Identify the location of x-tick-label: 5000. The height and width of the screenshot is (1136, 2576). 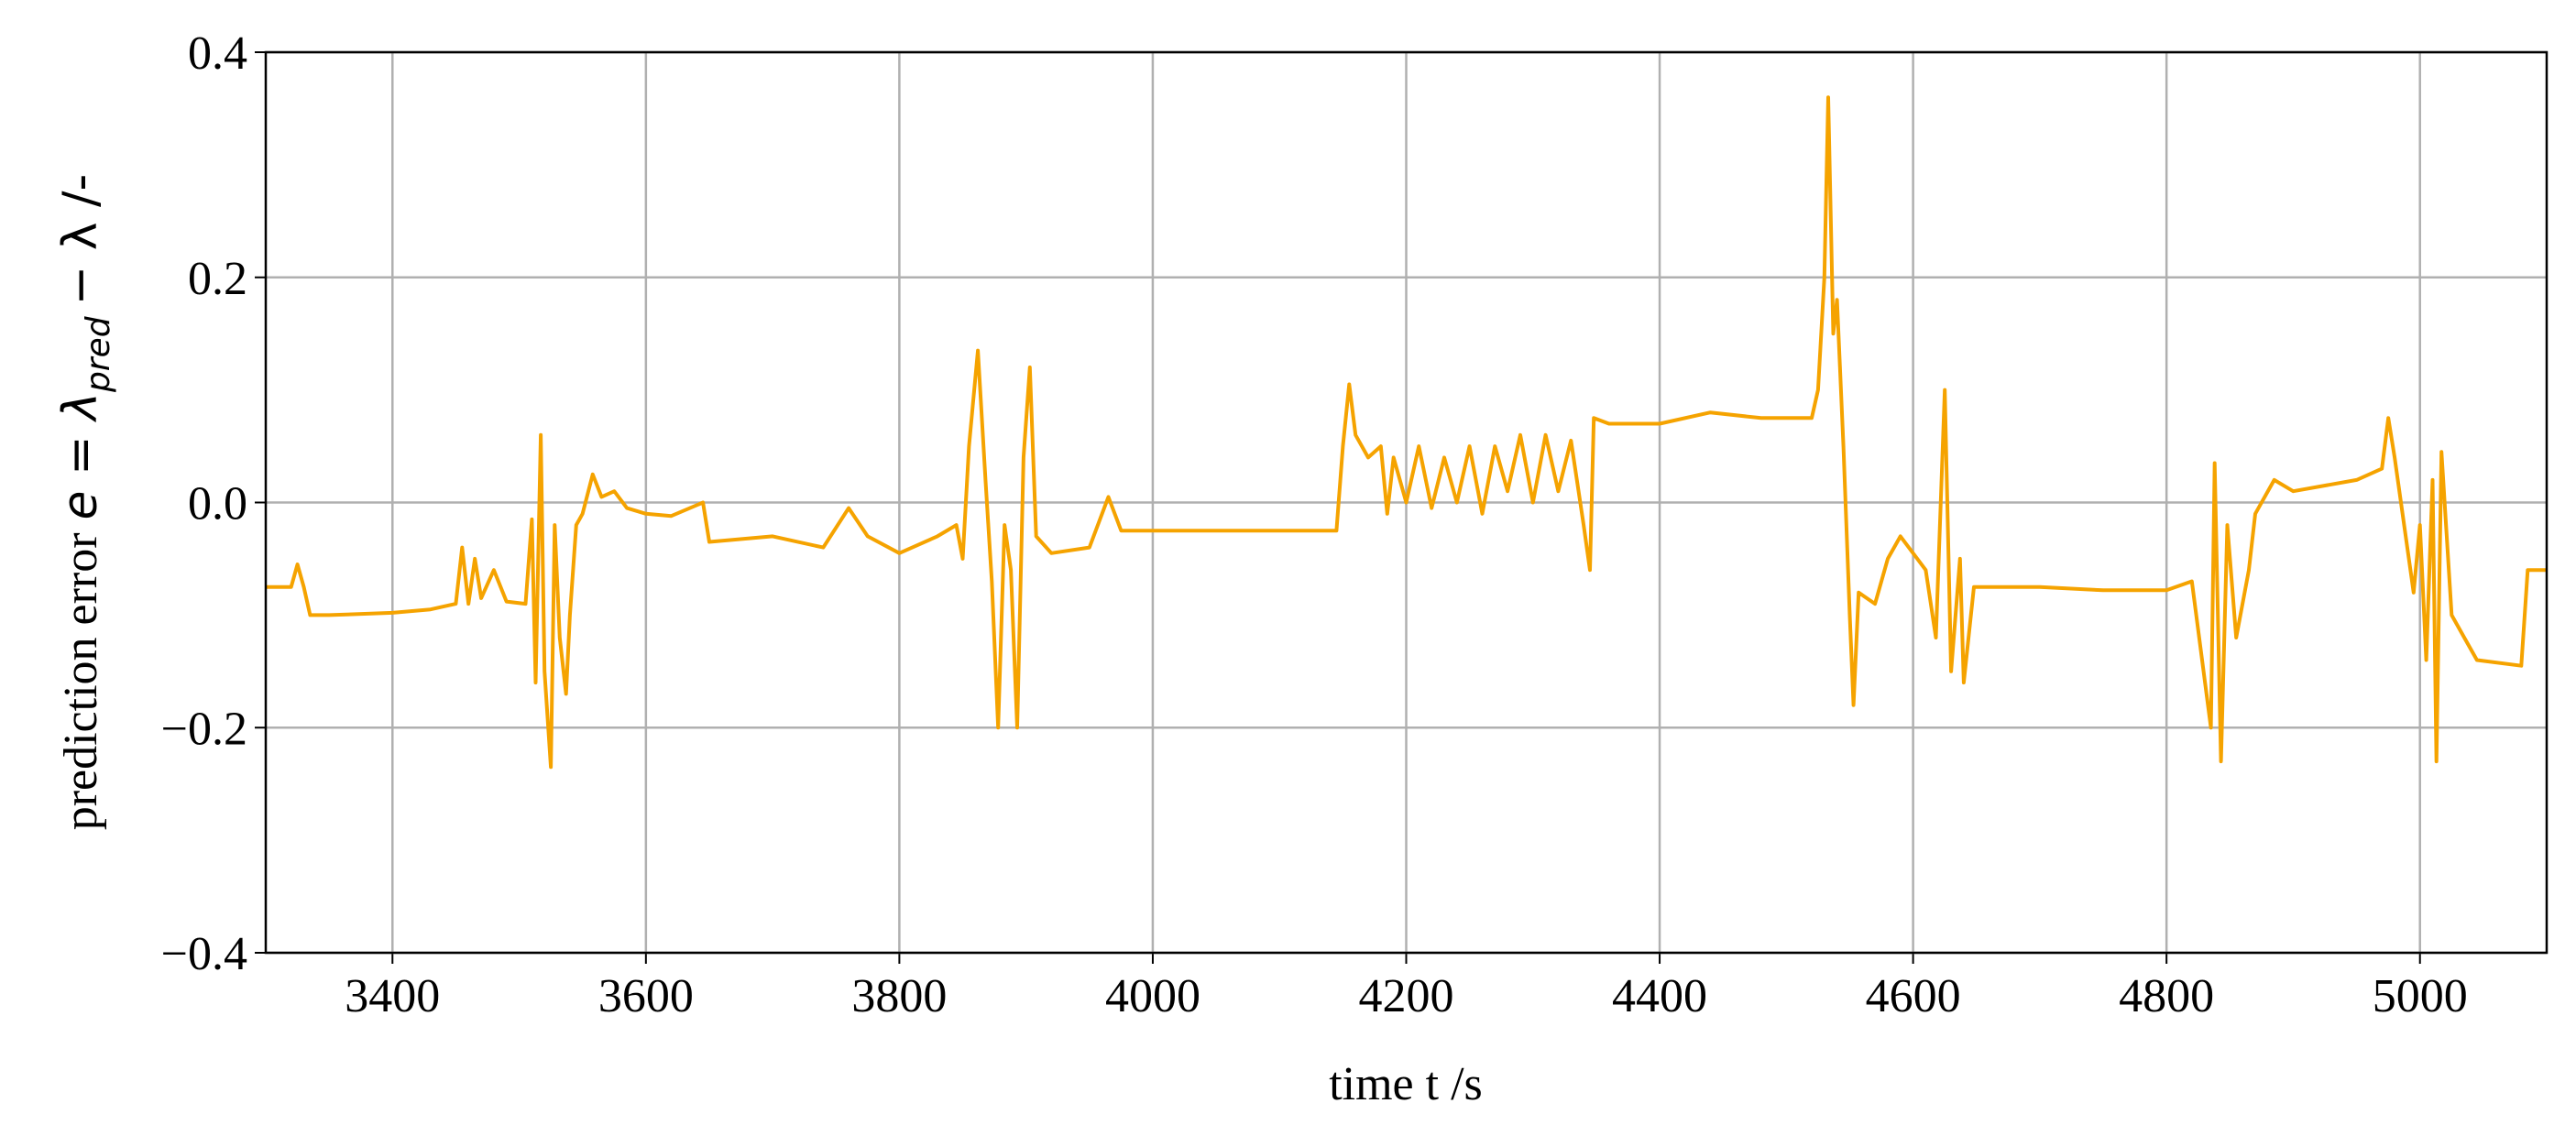
(2420, 996).